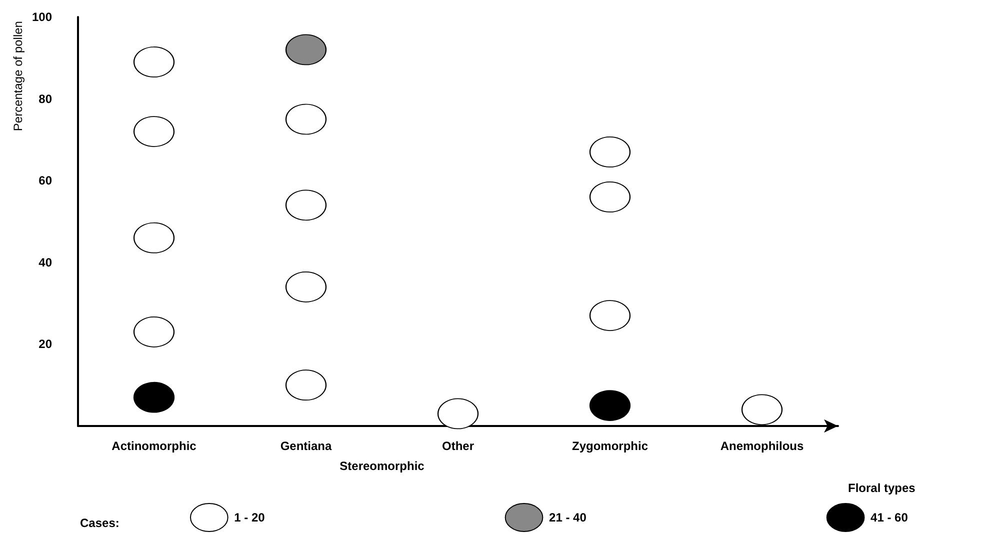 Image resolution: width=993 pixels, height=541 pixels. What do you see at coordinates (18, 76) in the screenshot?
I see `y-axis-title: Percentage of pollen` at bounding box center [18, 76].